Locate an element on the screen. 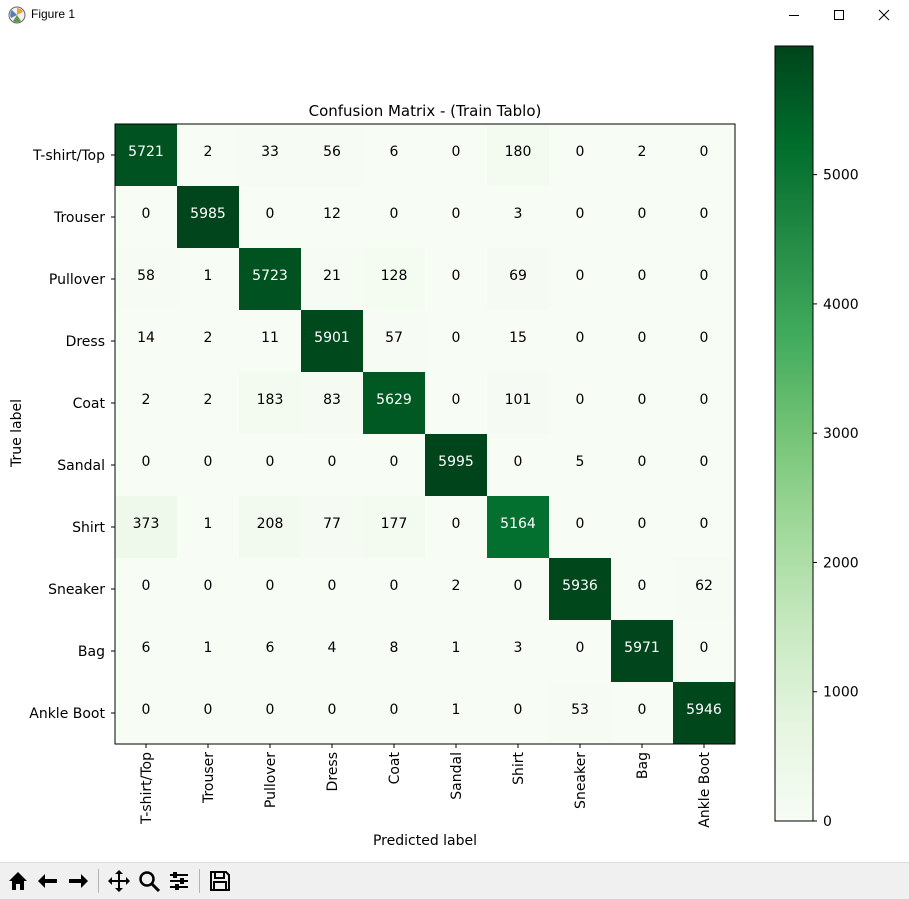  home-icon is located at coordinates (18, 881).